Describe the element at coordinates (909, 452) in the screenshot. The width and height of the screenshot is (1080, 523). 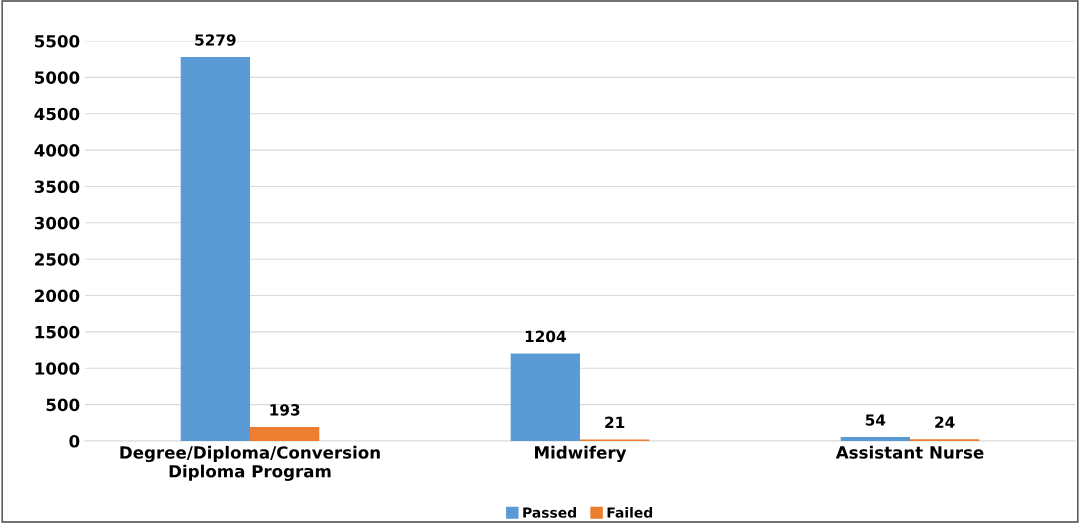
I see `x-tick-label: Assistant Nurse` at that location.